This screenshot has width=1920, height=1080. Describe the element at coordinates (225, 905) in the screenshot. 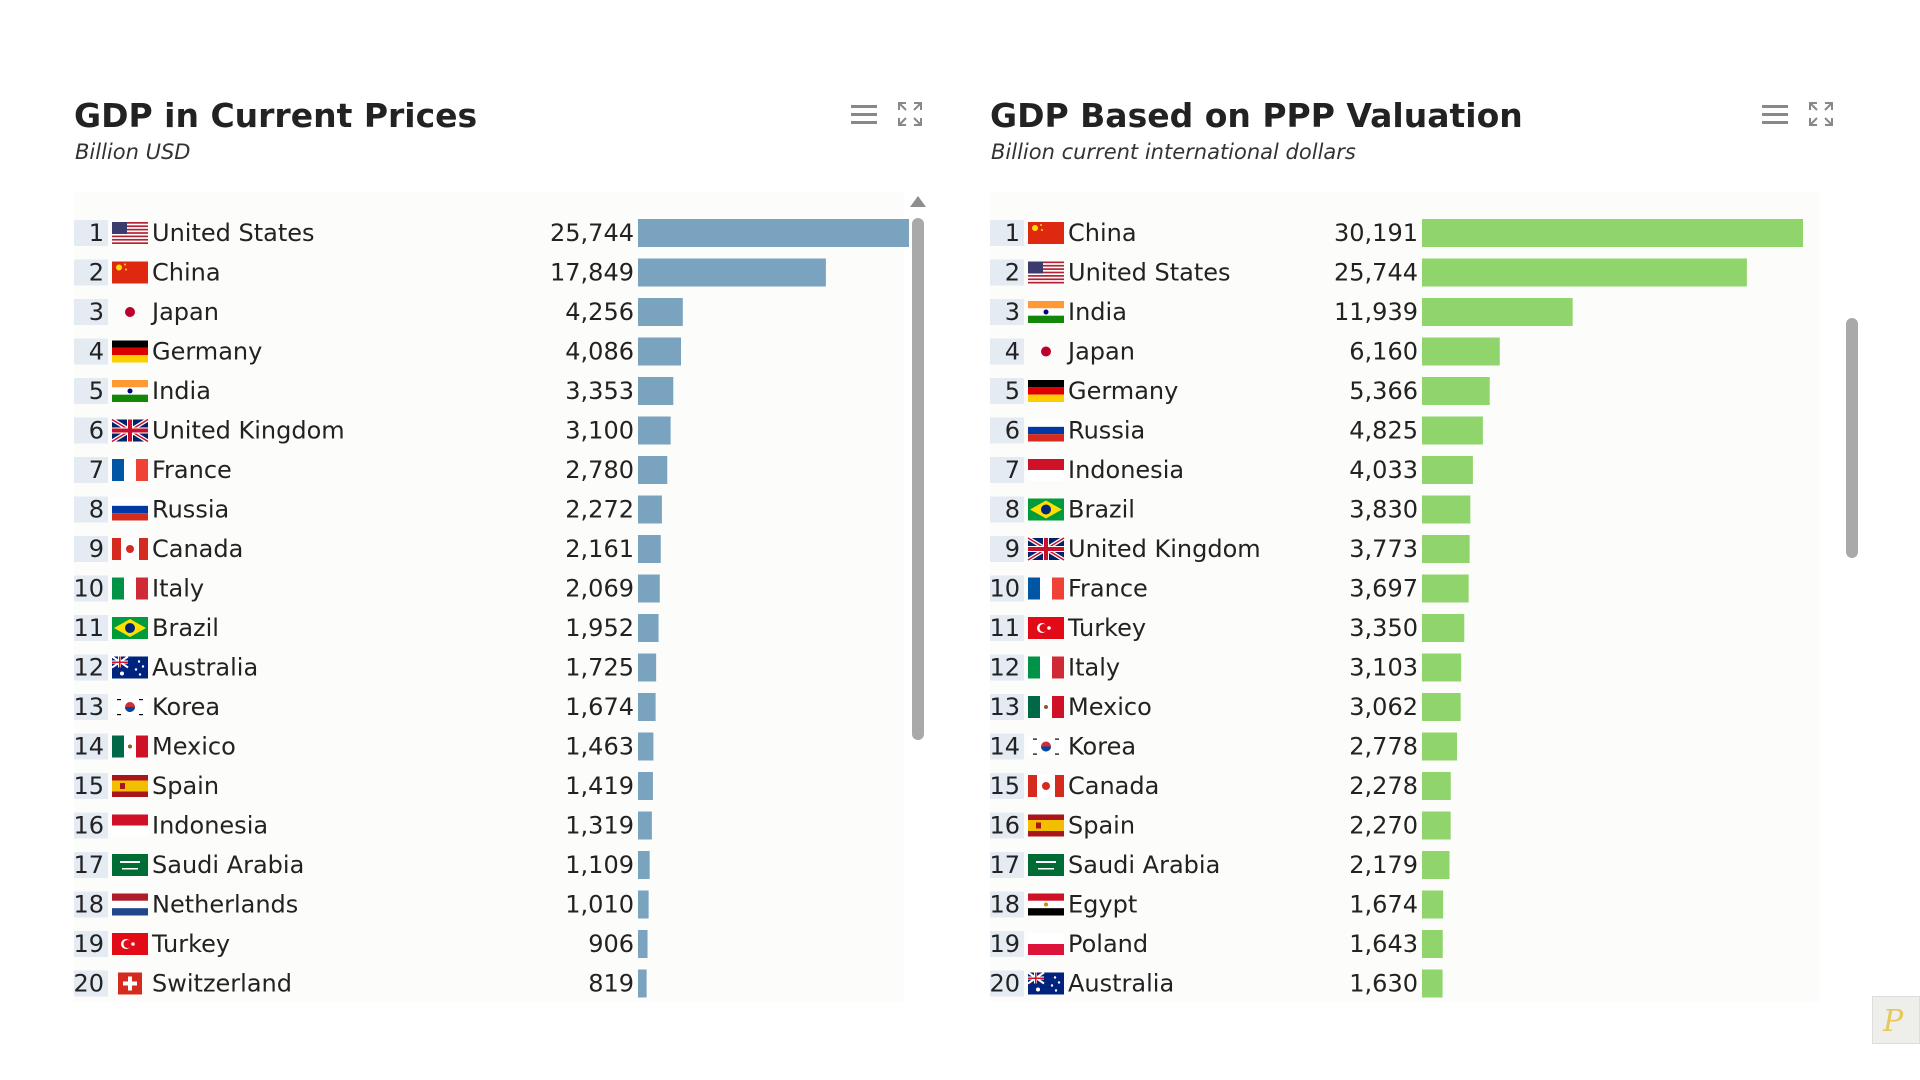

I see `category-label: Netherlands` at that location.